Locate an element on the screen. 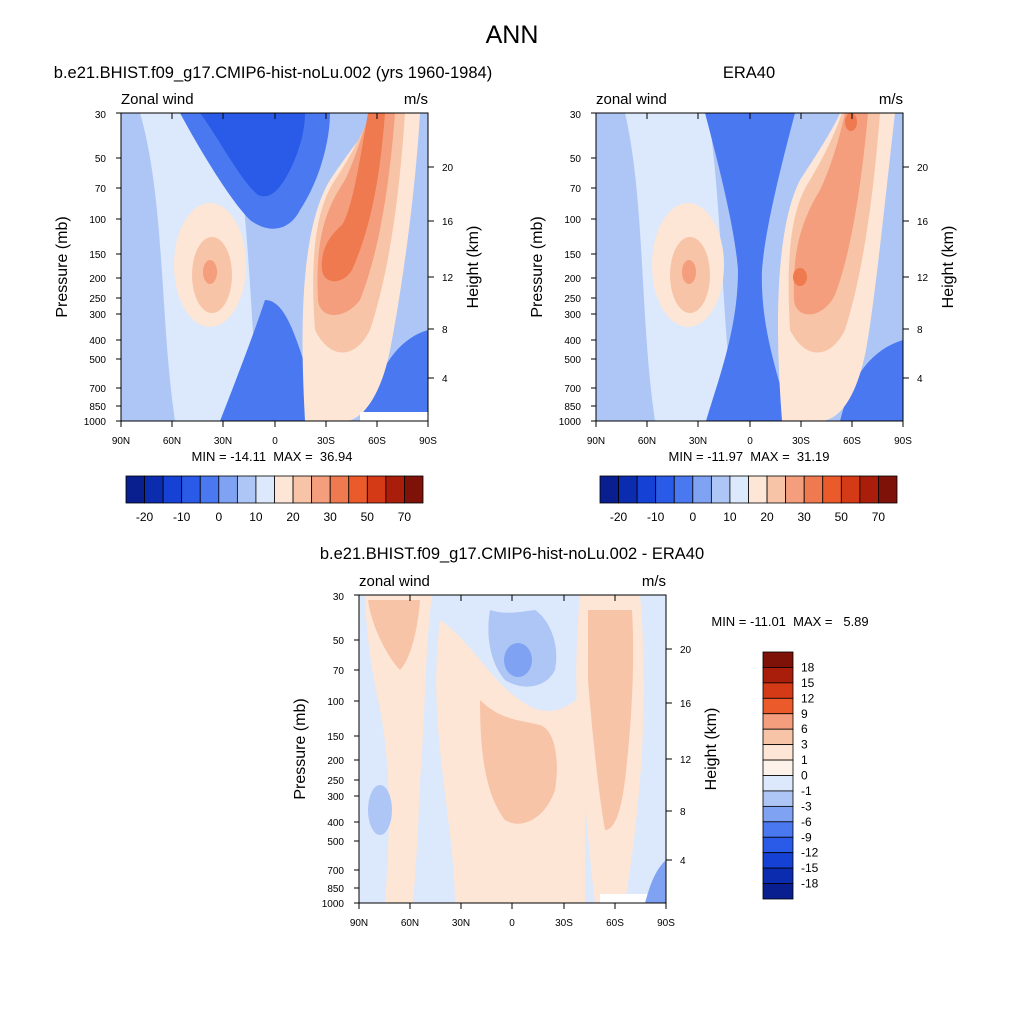 This screenshot has height=1024, width=1024. x-tick-label: 90S is located at coordinates (666, 923).